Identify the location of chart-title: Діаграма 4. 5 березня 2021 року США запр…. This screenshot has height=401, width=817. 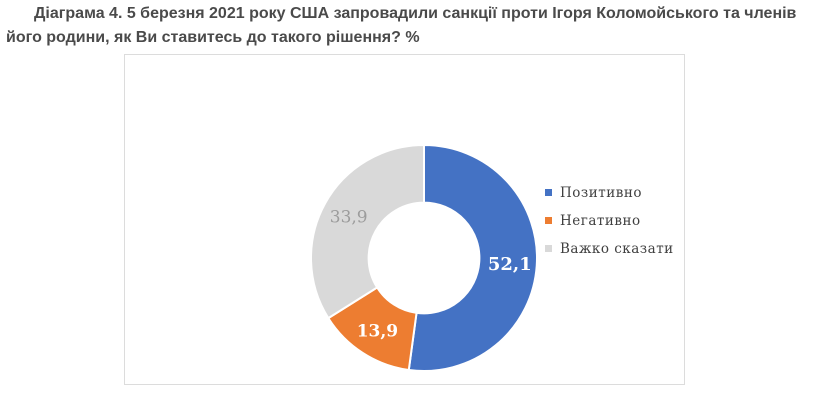
(401, 25).